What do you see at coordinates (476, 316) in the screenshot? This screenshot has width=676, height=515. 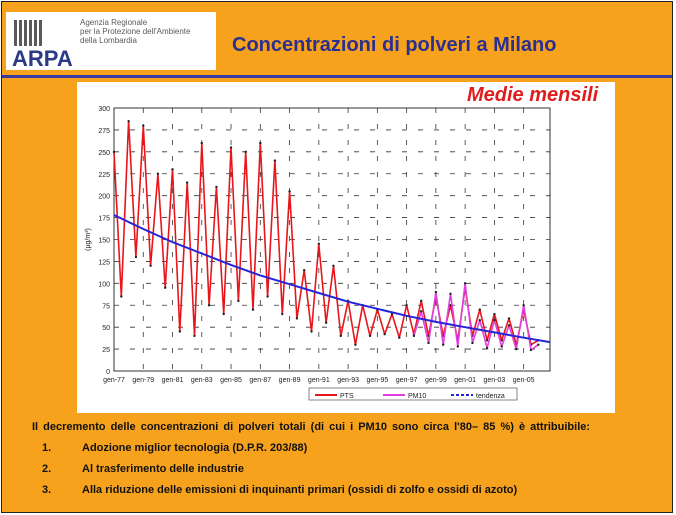 I see `series-line-pm10` at bounding box center [476, 316].